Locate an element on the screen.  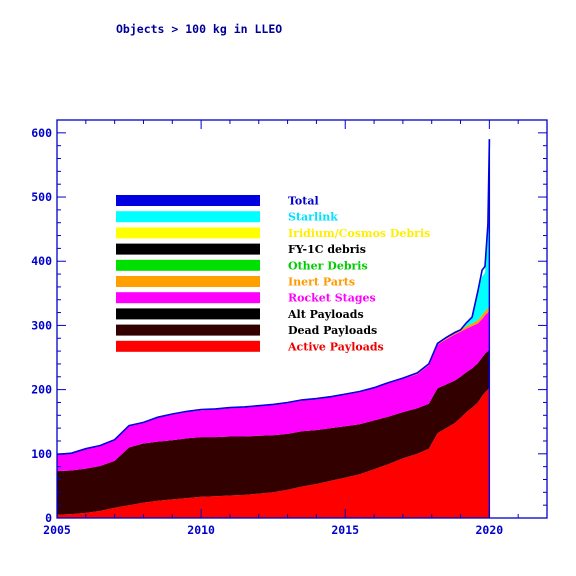
x-tick-label: 2005 is located at coordinates (57, 530).